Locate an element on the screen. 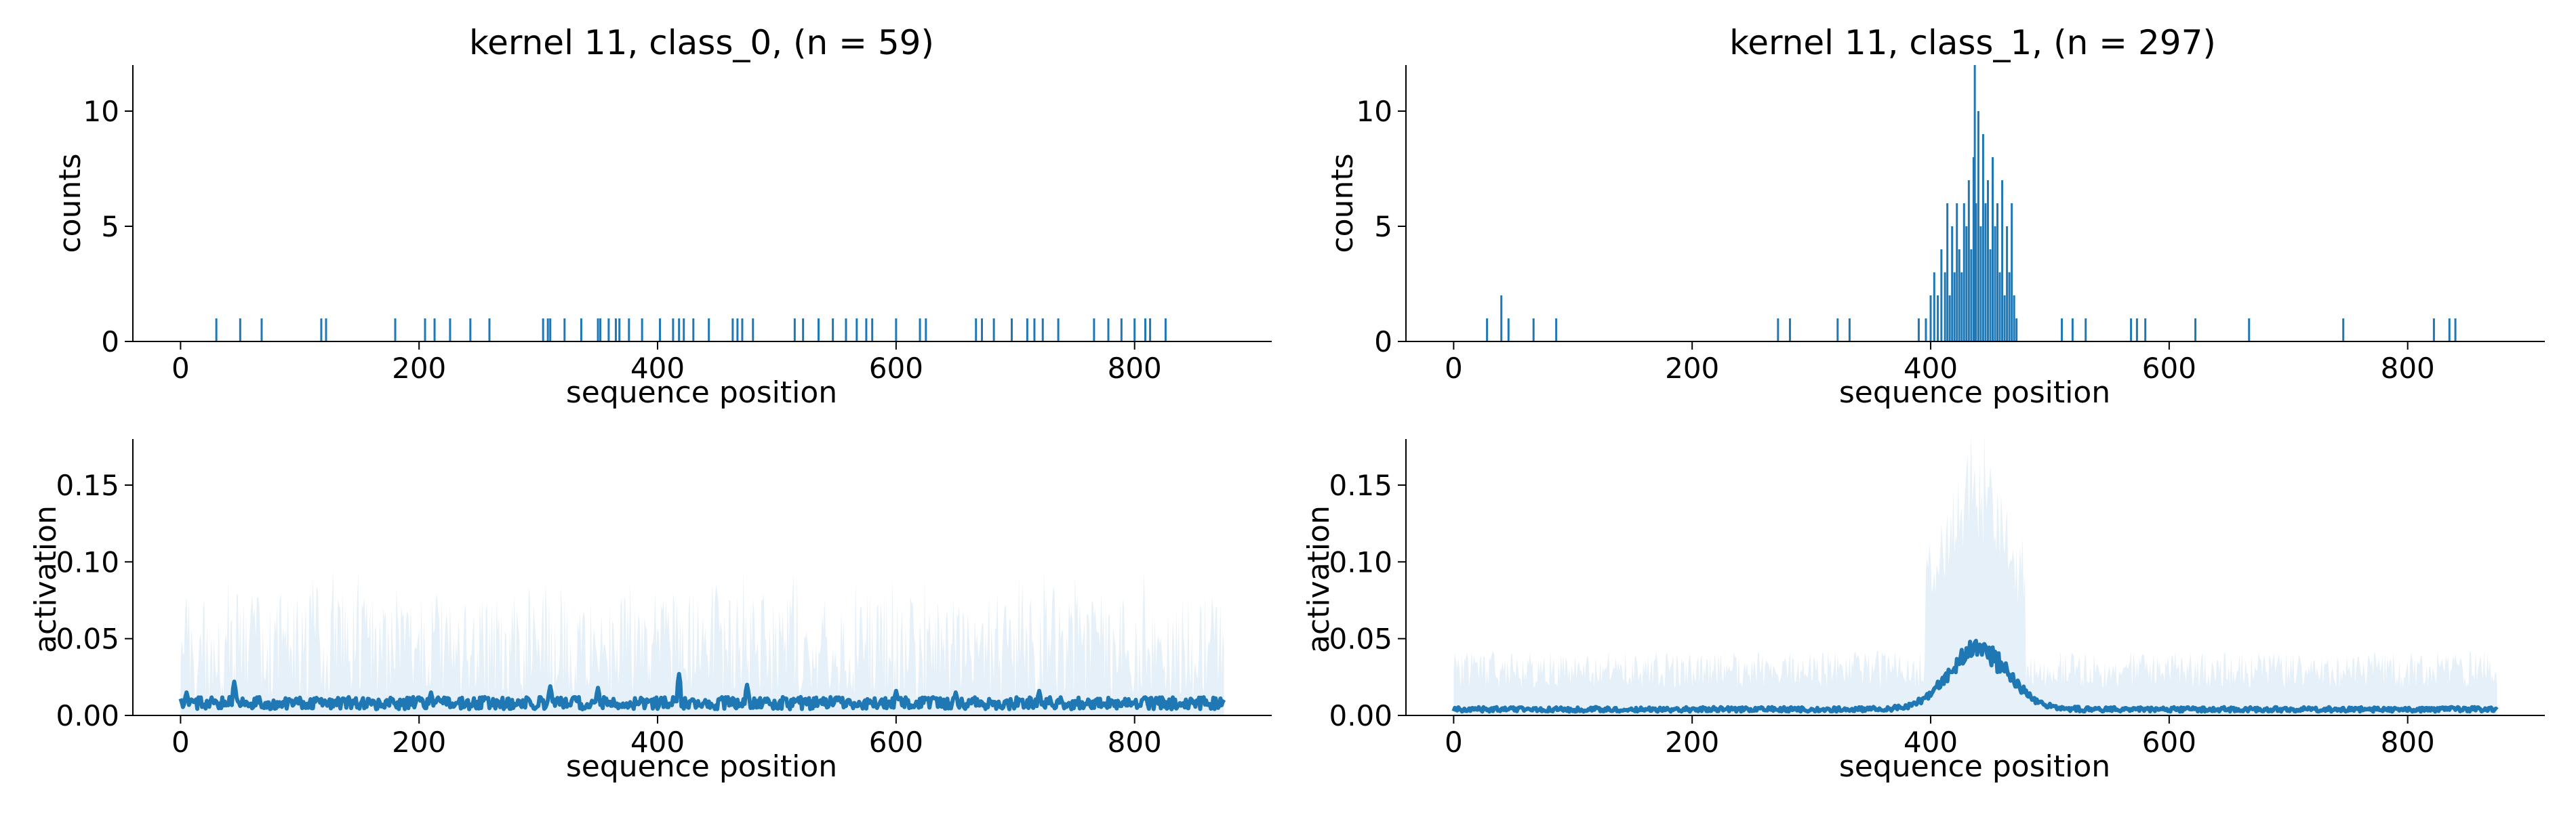 The height and width of the screenshot is (813, 2576). y-tick-label: 5 is located at coordinates (110, 226).